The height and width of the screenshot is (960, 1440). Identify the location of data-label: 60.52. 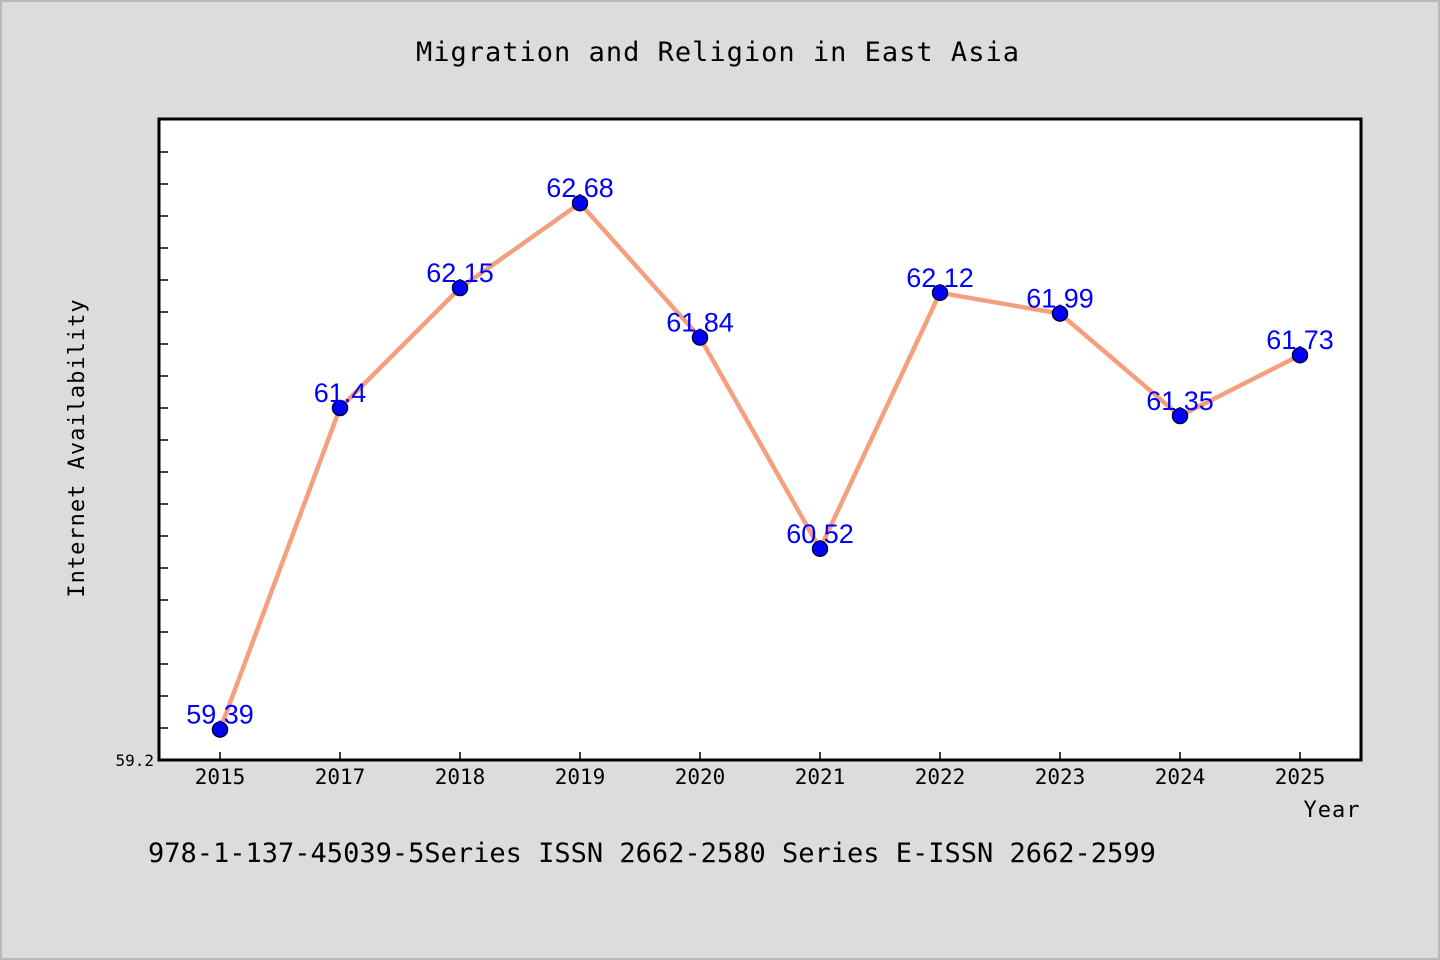
(820, 534).